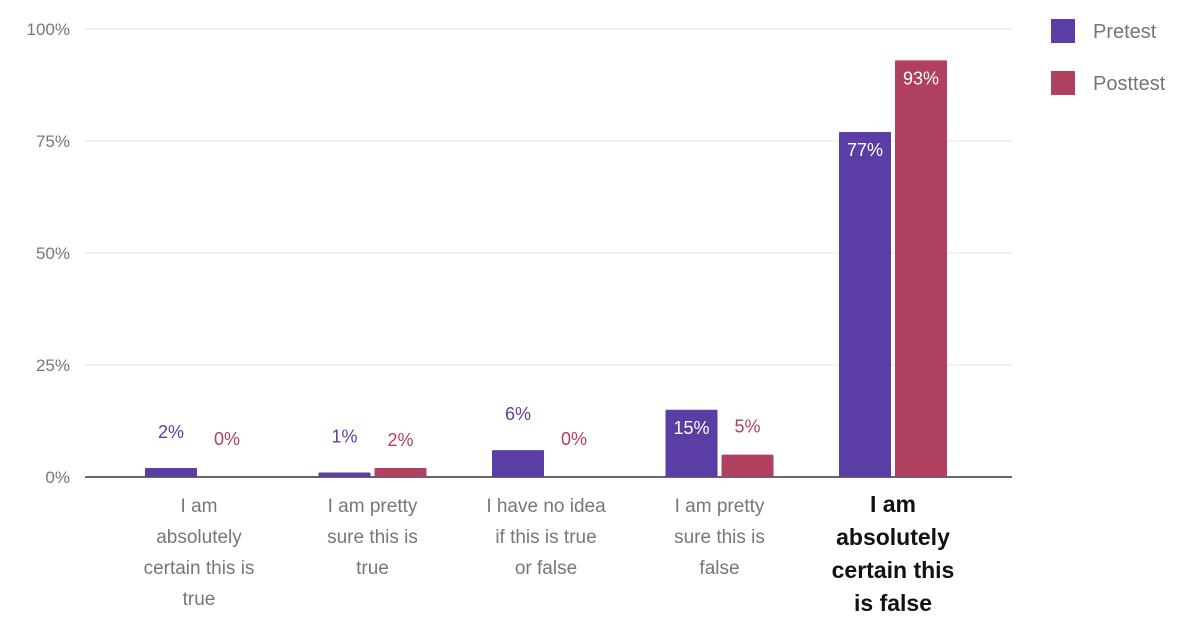  Describe the element at coordinates (171, 432) in the screenshot. I see `data-label-pretest-0: 2%` at that location.